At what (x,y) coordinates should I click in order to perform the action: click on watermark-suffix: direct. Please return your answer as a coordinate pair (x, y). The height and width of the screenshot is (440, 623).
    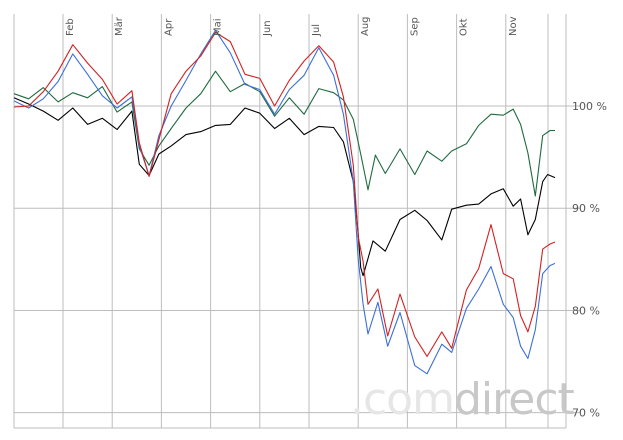
    Looking at the image, I should click on (514, 399).